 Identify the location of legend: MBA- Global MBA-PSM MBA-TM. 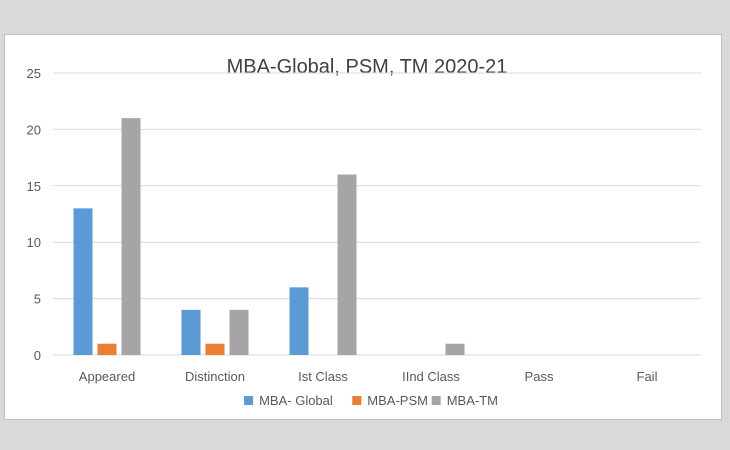
(371, 400).